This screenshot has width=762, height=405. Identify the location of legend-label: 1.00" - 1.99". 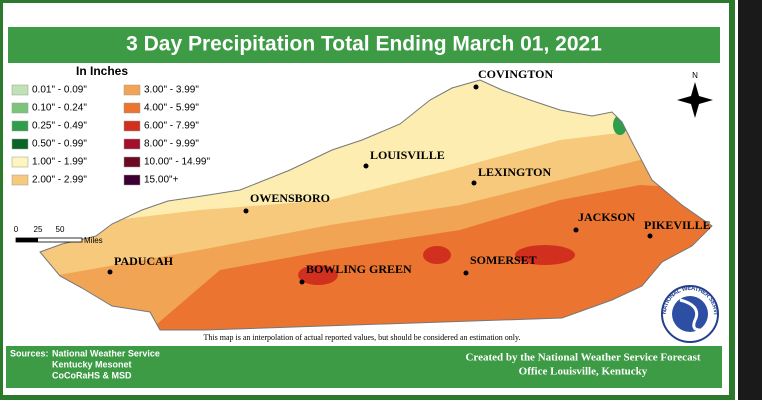
(59, 162).